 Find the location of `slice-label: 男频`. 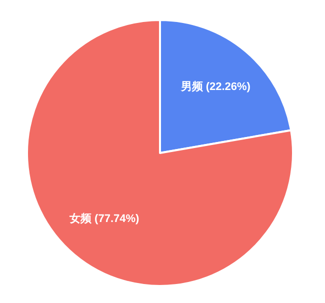

slice-label: 男频 is located at coordinates (192, 86).